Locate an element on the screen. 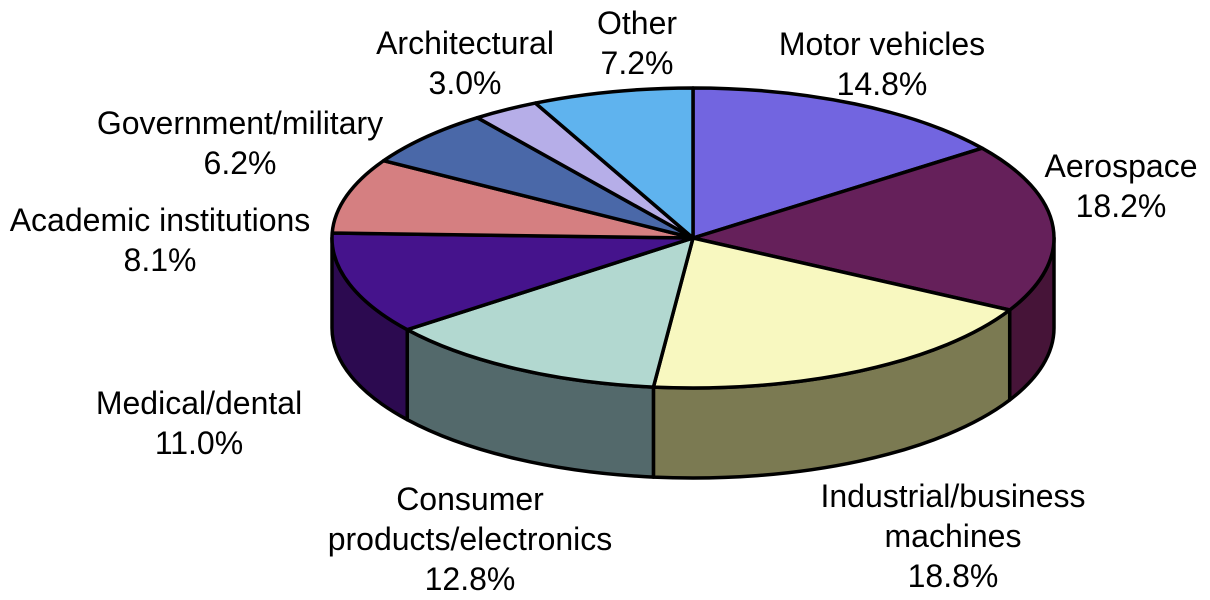 This screenshot has width=1210, height=600. pie-label-percent: 6.2% is located at coordinates (240, 163).